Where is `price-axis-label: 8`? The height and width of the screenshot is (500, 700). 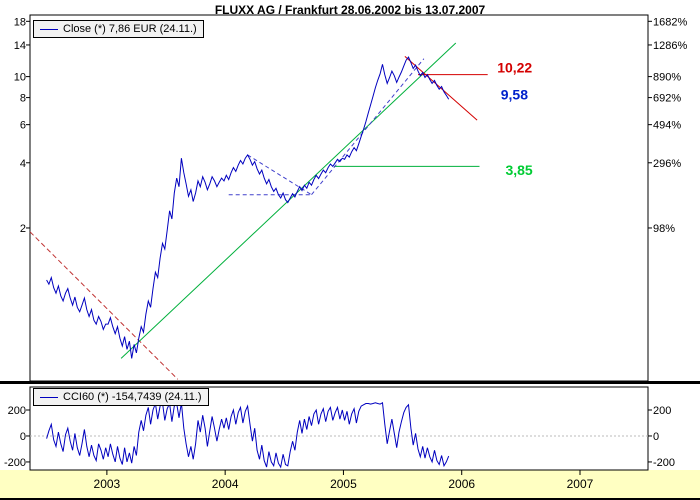 price-axis-label: 8 is located at coordinates (23, 99).